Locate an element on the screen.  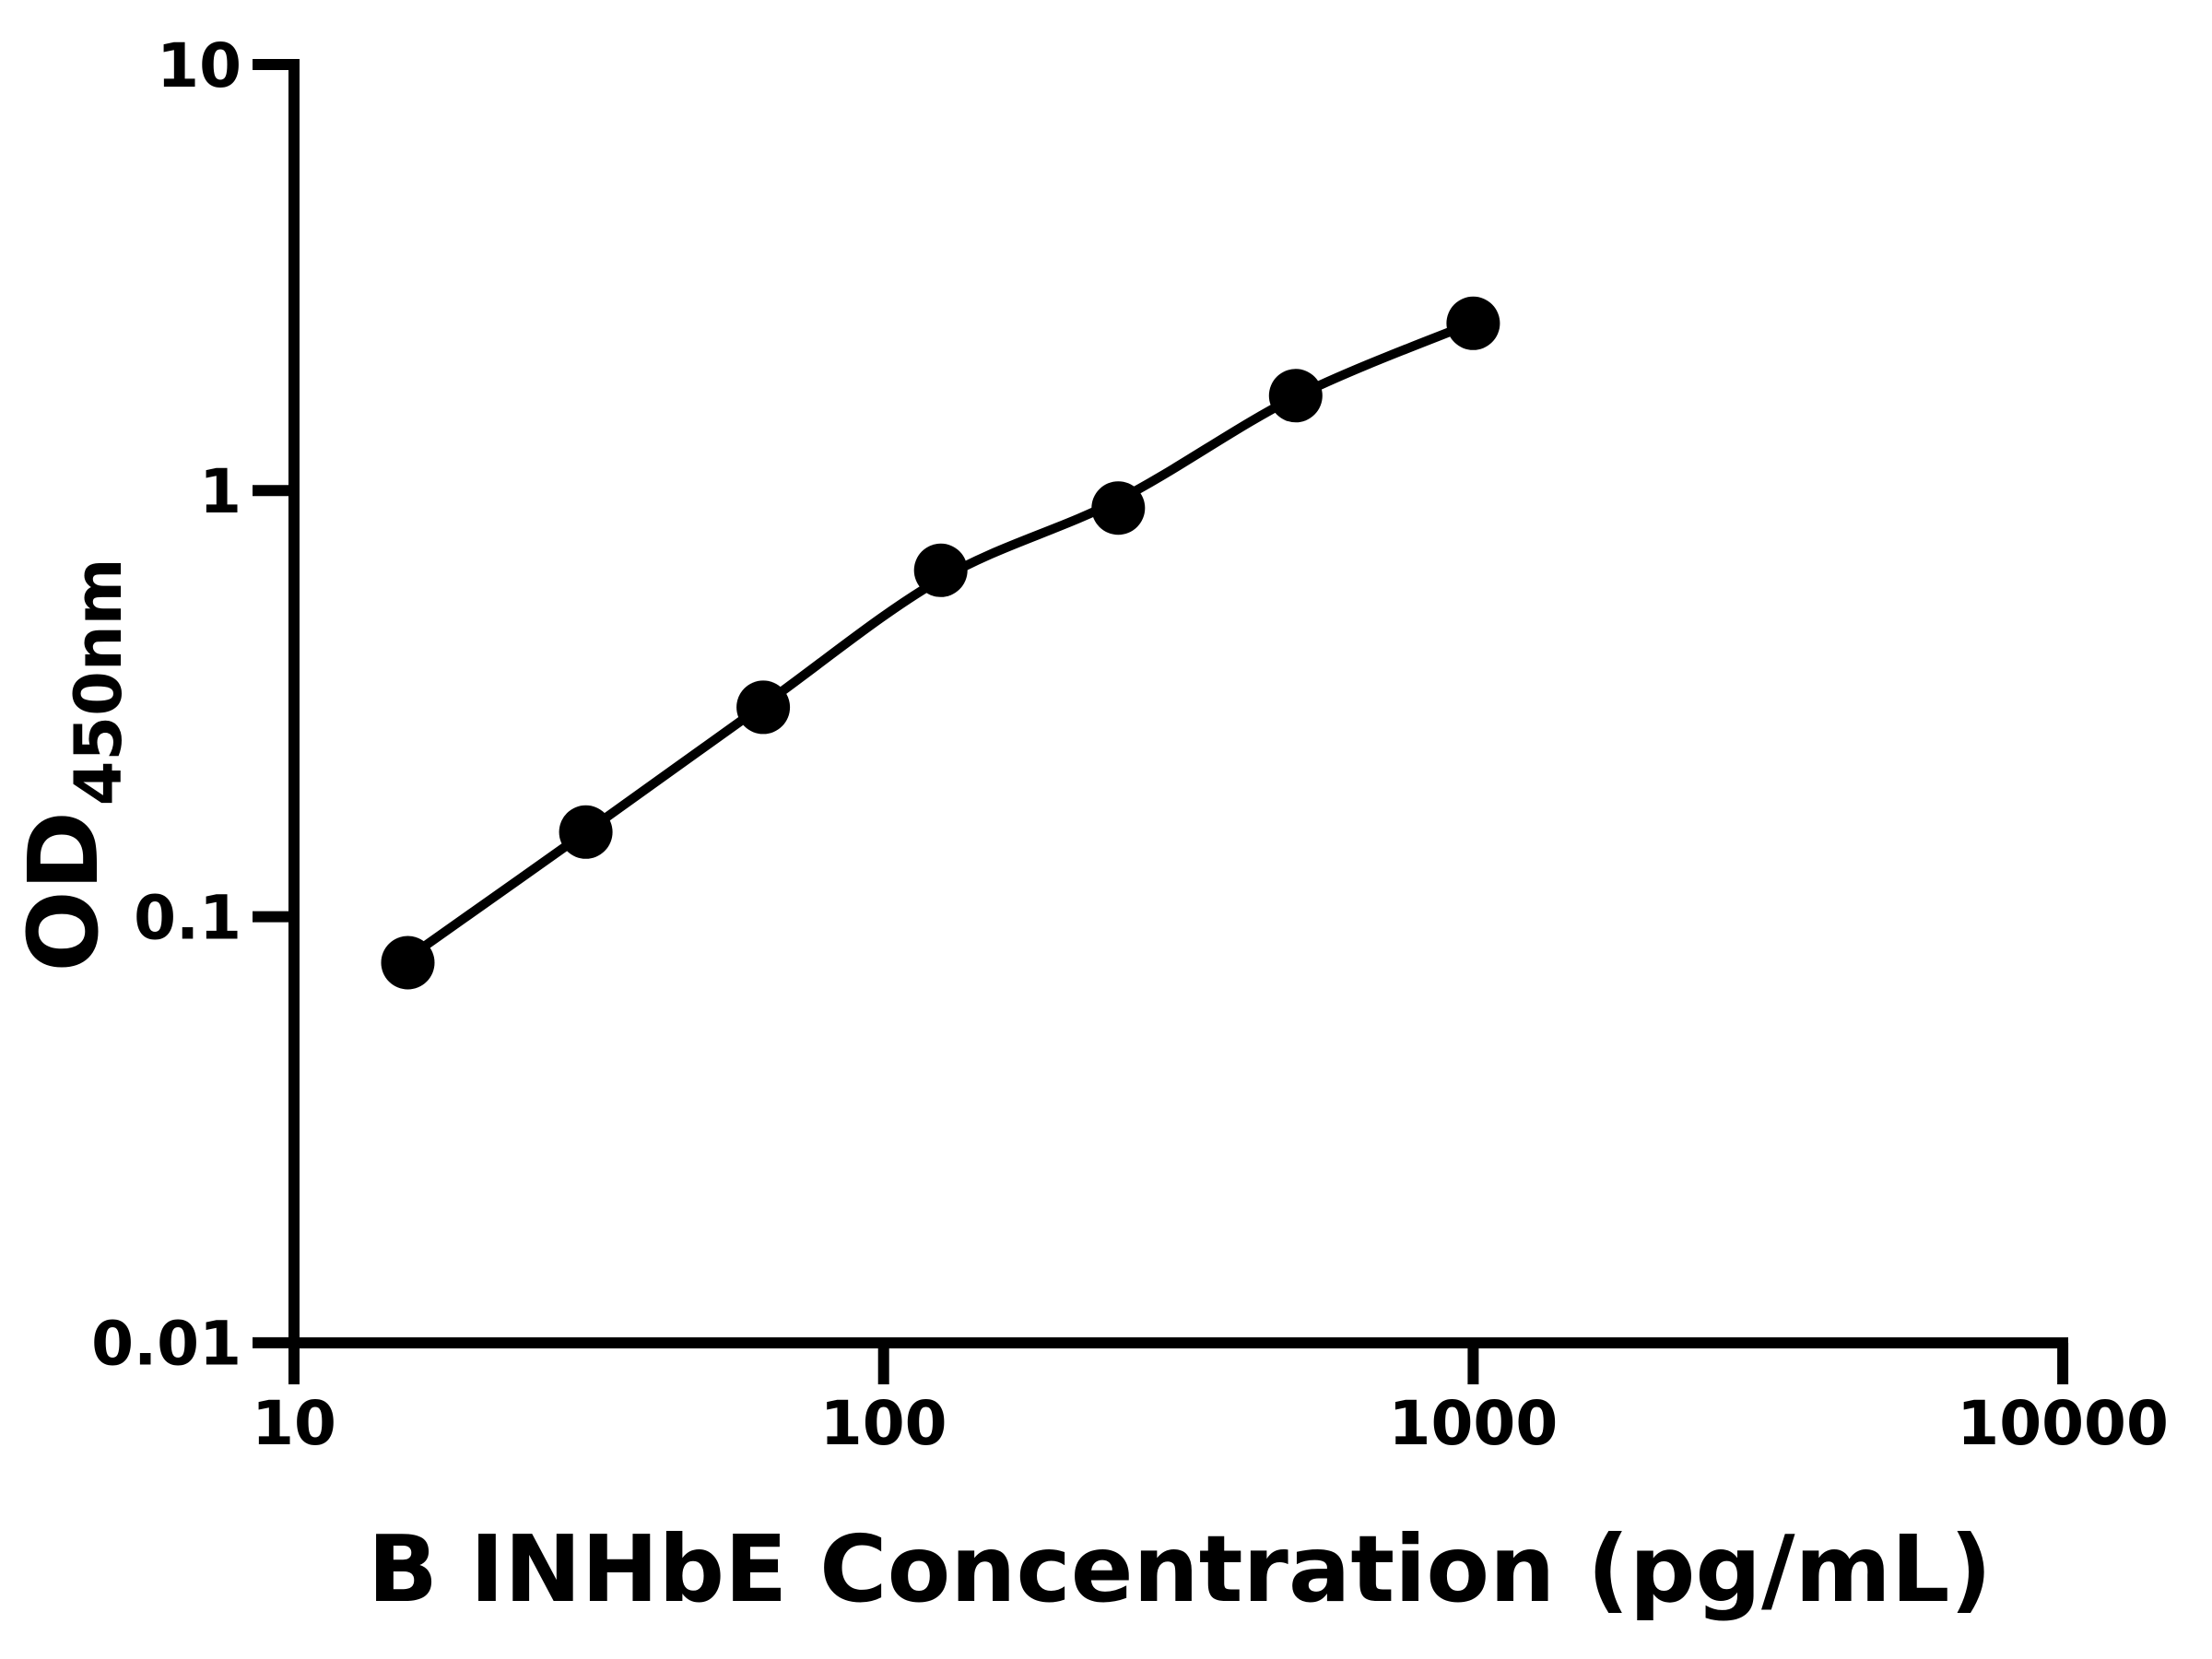
x-tick-label: 10 is located at coordinates (294, 1423).